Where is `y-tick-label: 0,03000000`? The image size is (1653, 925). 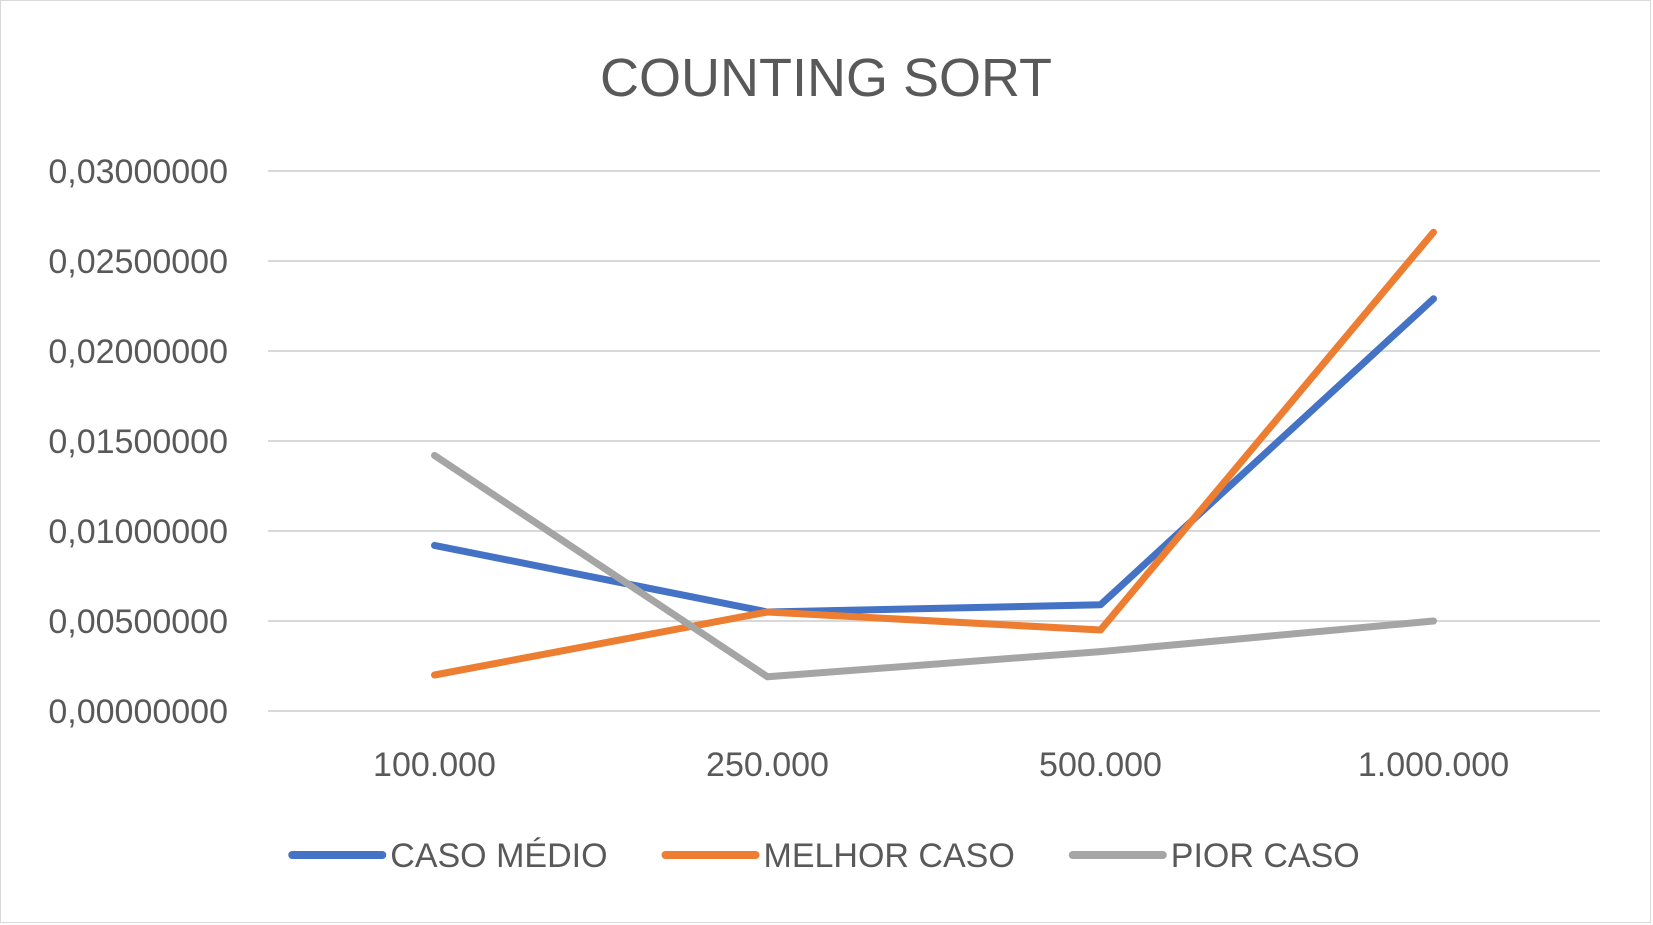
y-tick-label: 0,03000000 is located at coordinates (138, 172).